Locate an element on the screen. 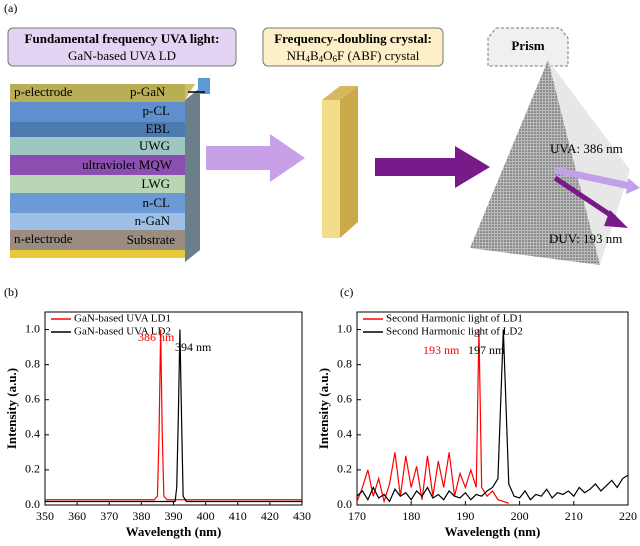 This screenshot has width=640, height=546. duv-out is located at coordinates (585, 198).